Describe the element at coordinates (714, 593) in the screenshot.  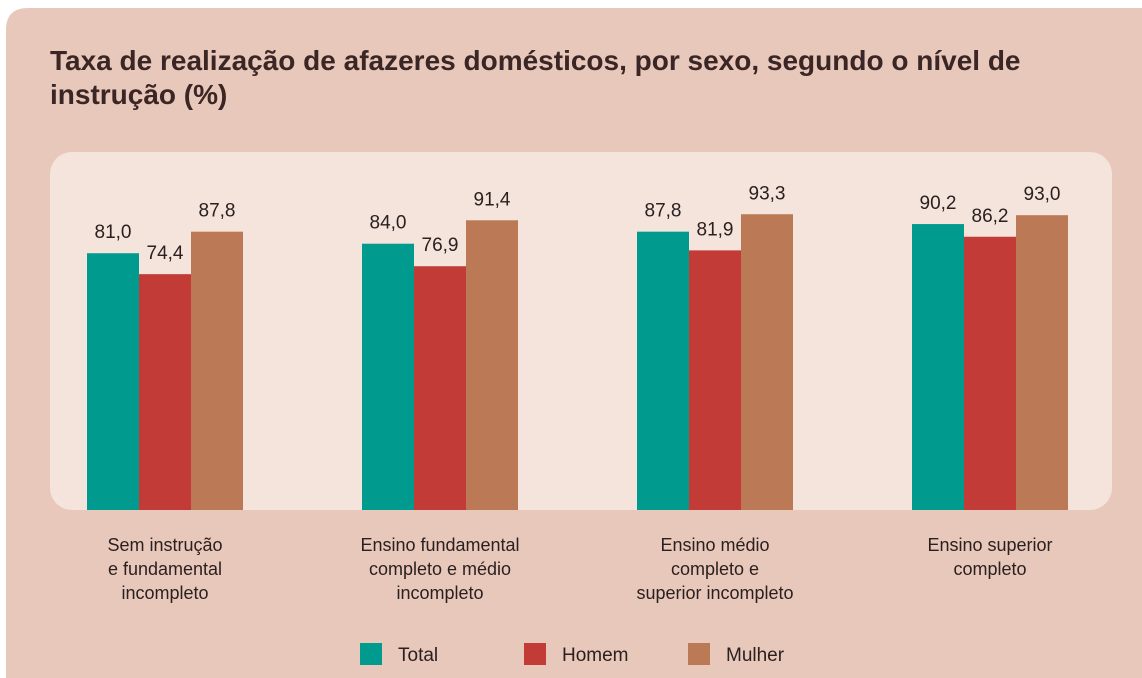
I see `x-tick-label: superior incompleto` at that location.